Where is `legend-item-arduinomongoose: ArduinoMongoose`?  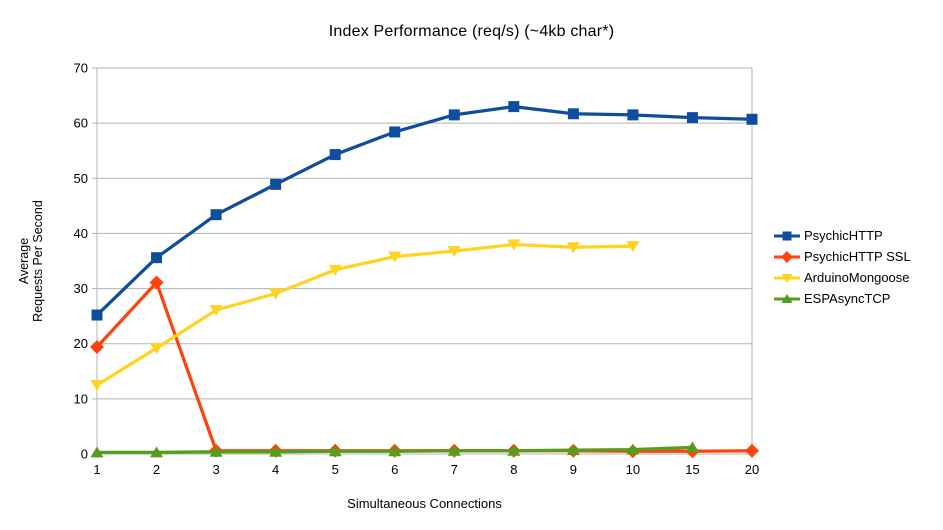 legend-item-arduinomongoose: ArduinoMongoose is located at coordinates (842, 277).